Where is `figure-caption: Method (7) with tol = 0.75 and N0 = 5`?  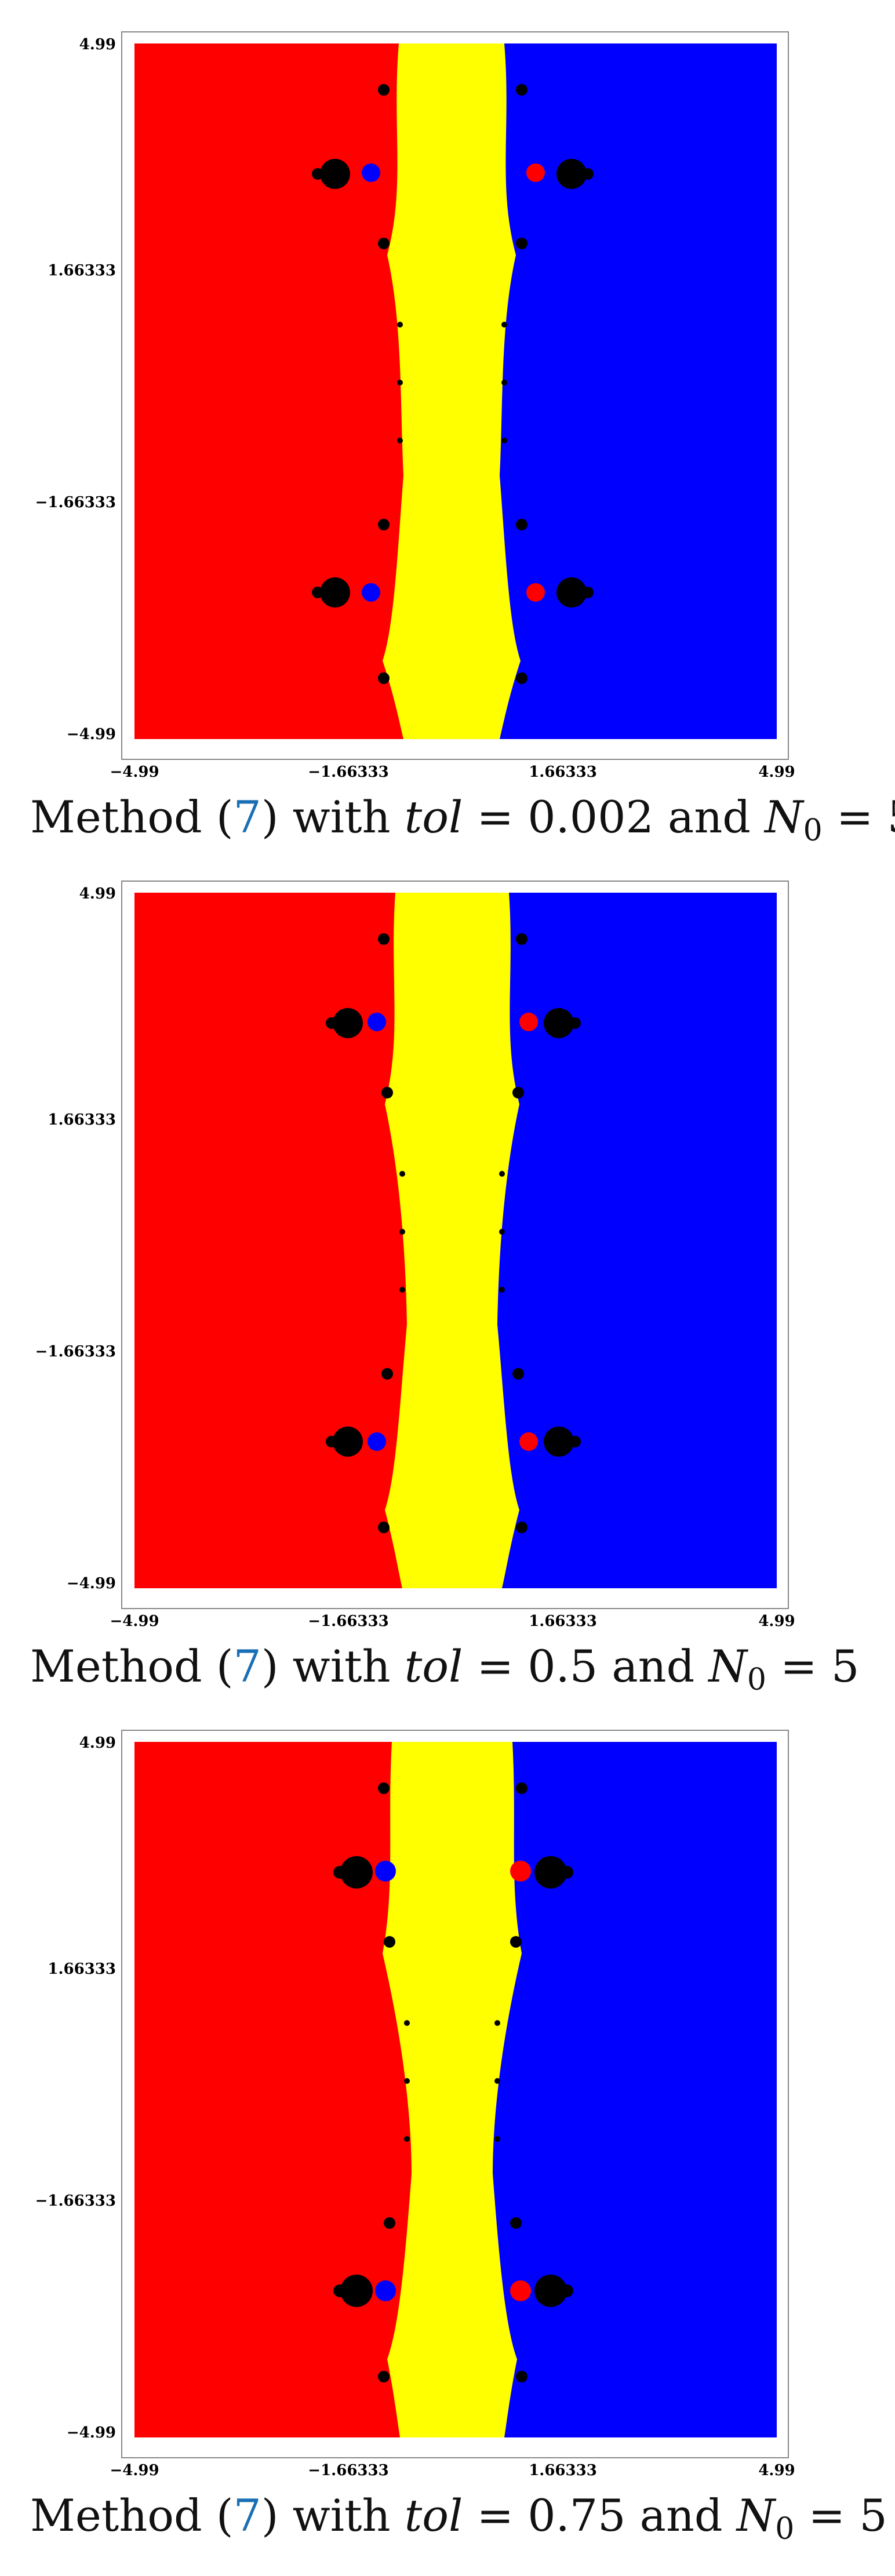 figure-caption: Method (7) with tol = 0.75 and N0 = 5 is located at coordinates (459, 2522).